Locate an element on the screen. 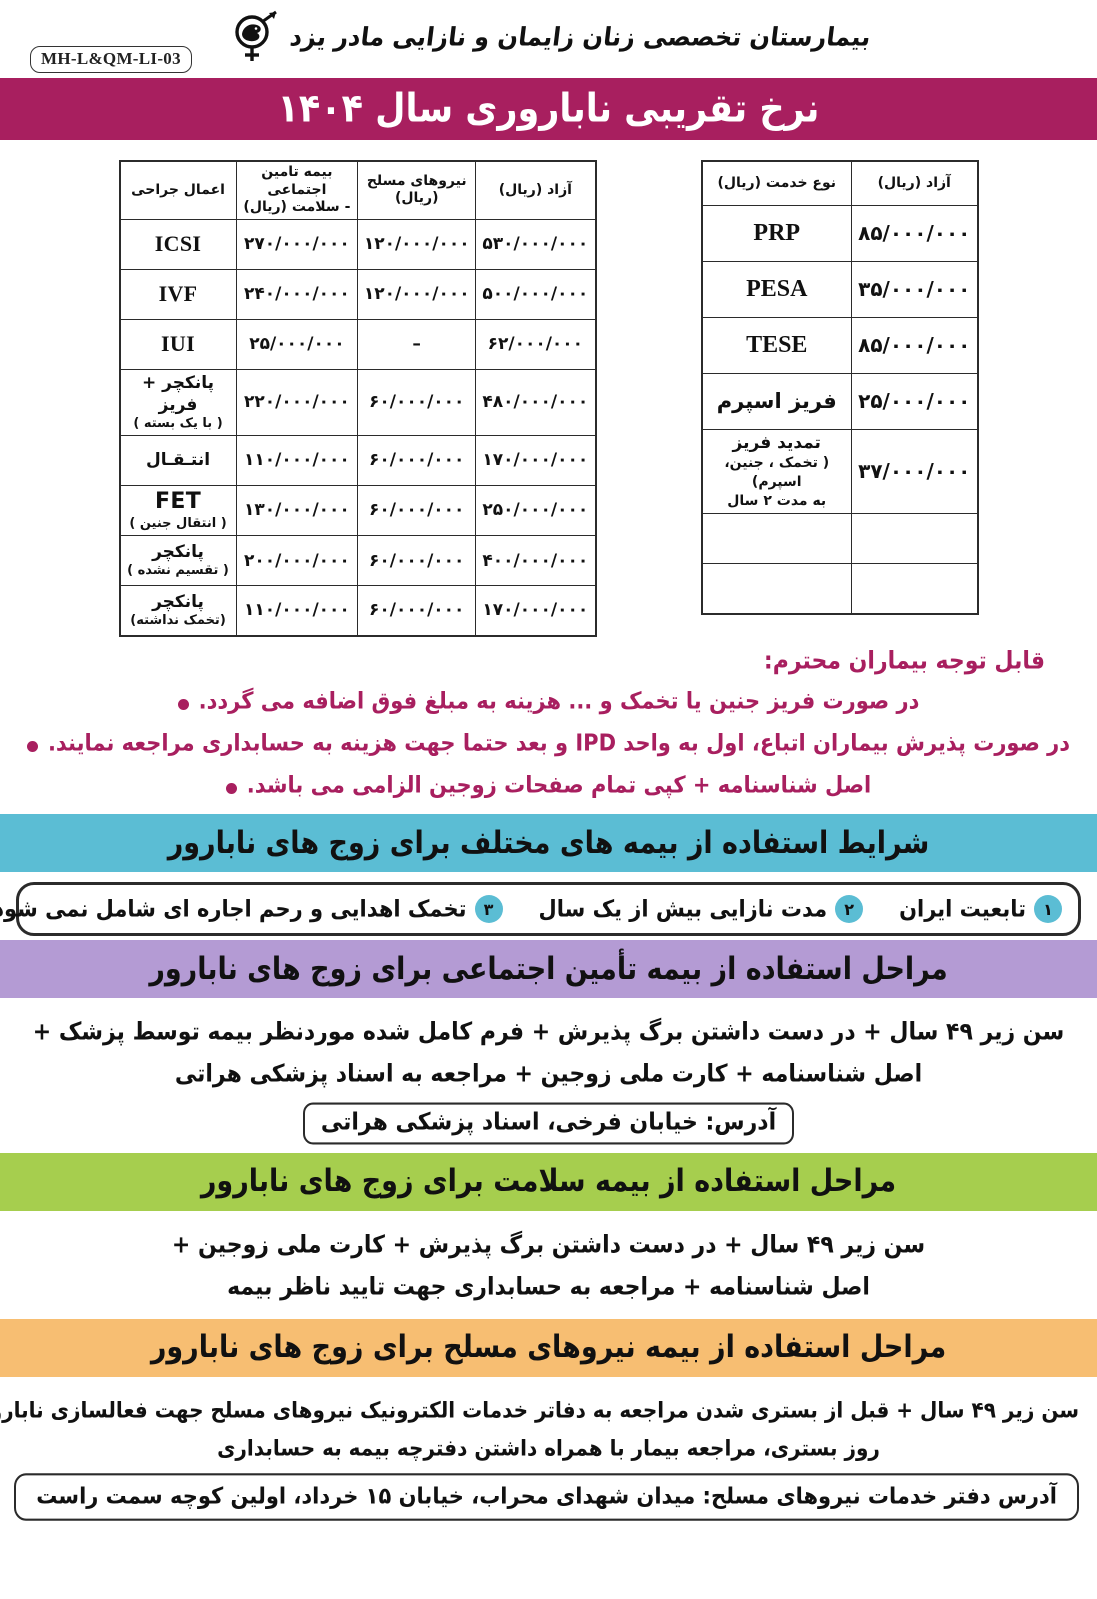 This screenshot has height=1599, width=1097. condition-label: تابعیت ایران is located at coordinates (962, 909).